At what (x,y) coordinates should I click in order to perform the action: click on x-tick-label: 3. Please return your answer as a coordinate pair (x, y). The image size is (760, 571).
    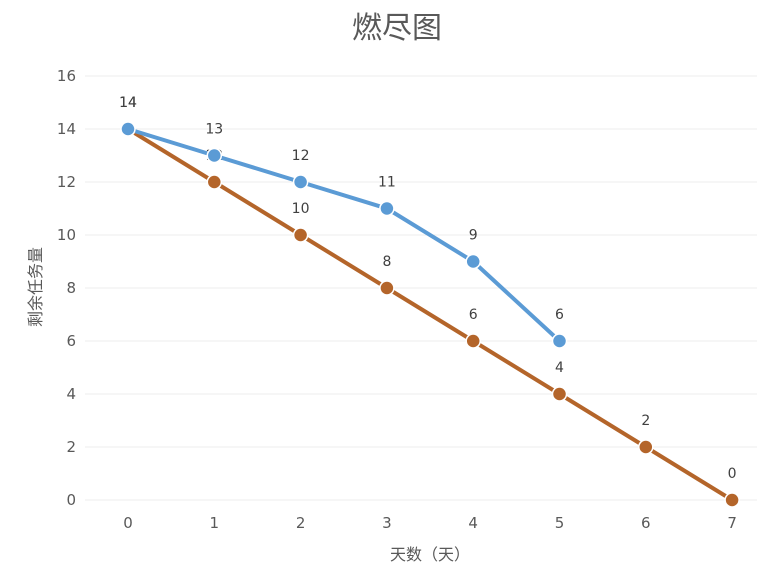
    Looking at the image, I should click on (387, 523).